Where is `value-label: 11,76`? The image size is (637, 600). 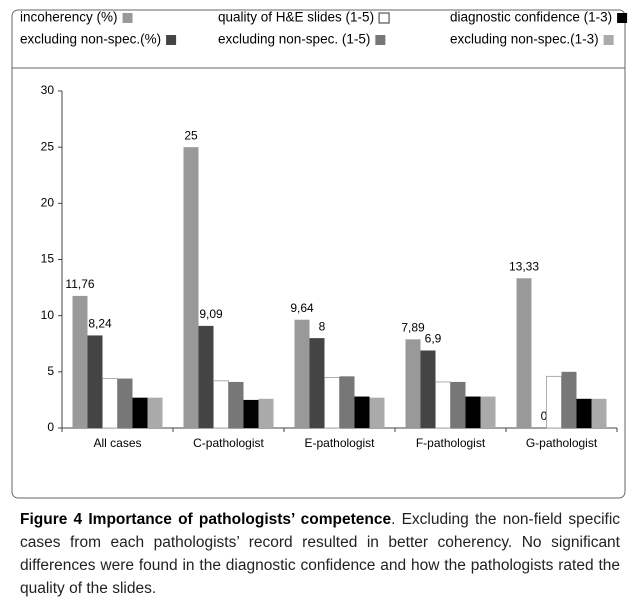
value-label: 11,76 is located at coordinates (79, 284).